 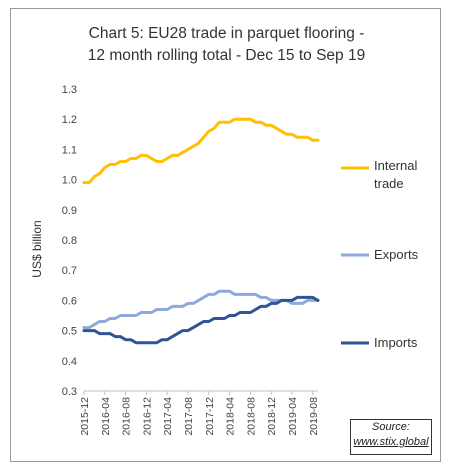 I want to click on y-tick-labels: 0.3 0.4 0.5 0.6 0.7 0.8 0.9 1.0 1.1 1.2 1.3, so click(x=69, y=241).